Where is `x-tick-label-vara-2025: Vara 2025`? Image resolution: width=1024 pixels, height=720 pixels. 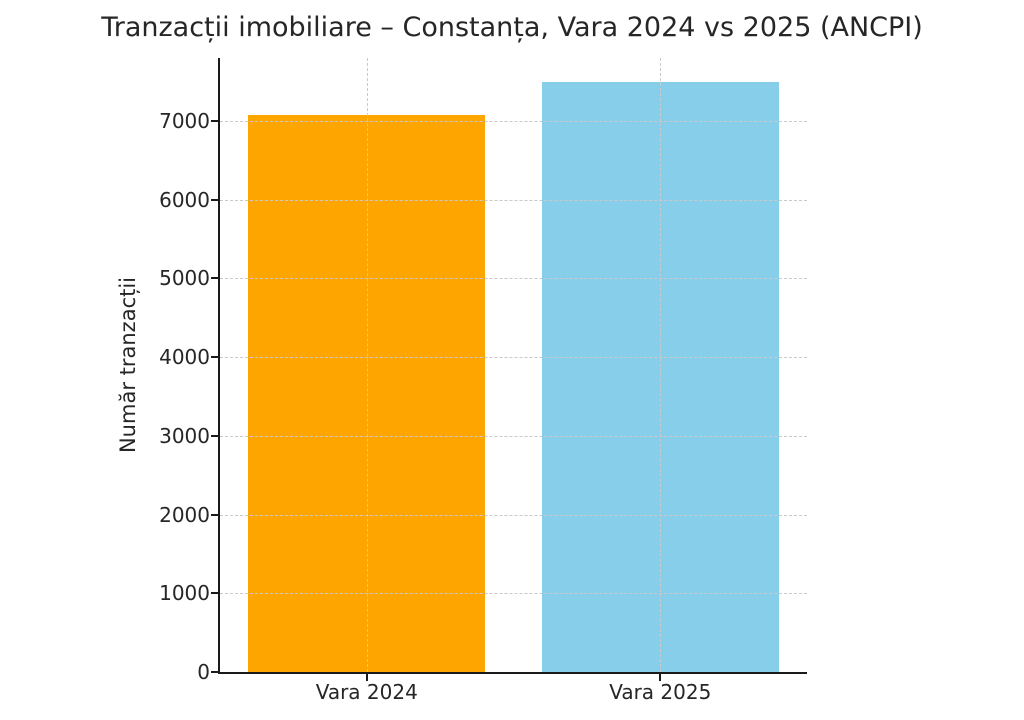 x-tick-label-vara-2025: Vara 2025 is located at coordinates (660, 692).